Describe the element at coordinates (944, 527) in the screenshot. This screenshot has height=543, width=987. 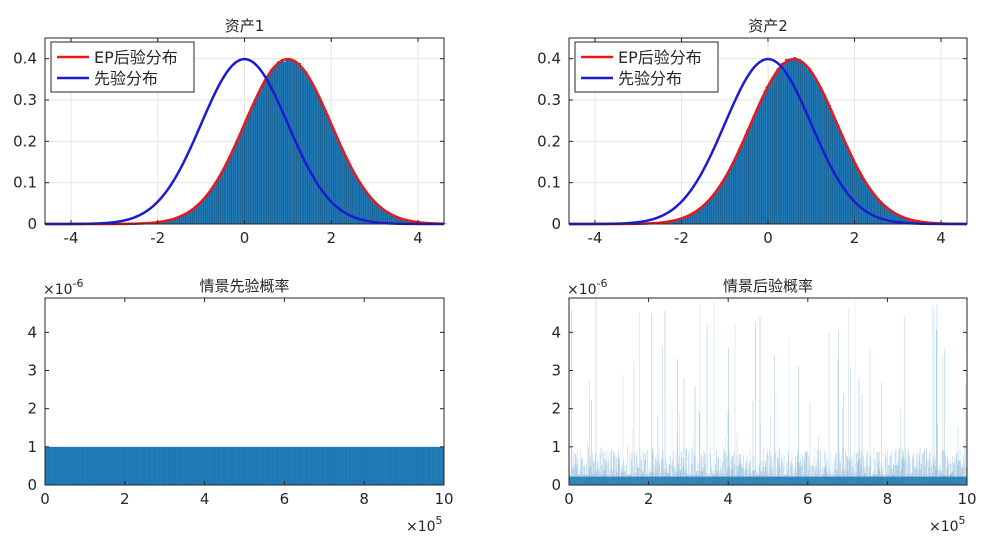
I see `x-multiplier-base: ×10` at that location.